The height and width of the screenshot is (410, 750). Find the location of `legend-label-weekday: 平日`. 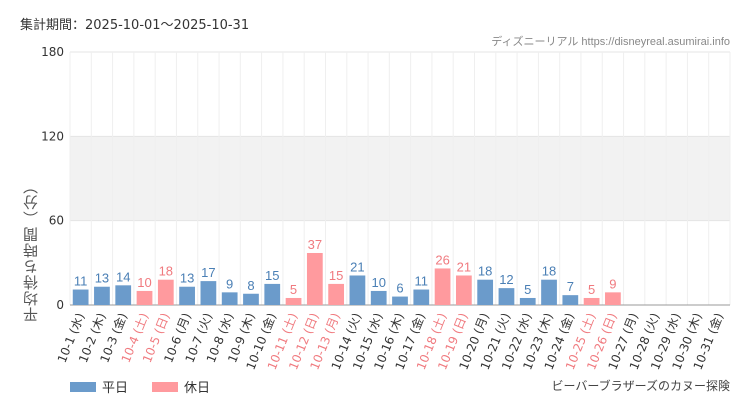

legend-label-weekday: 平日 is located at coordinates (115, 388).